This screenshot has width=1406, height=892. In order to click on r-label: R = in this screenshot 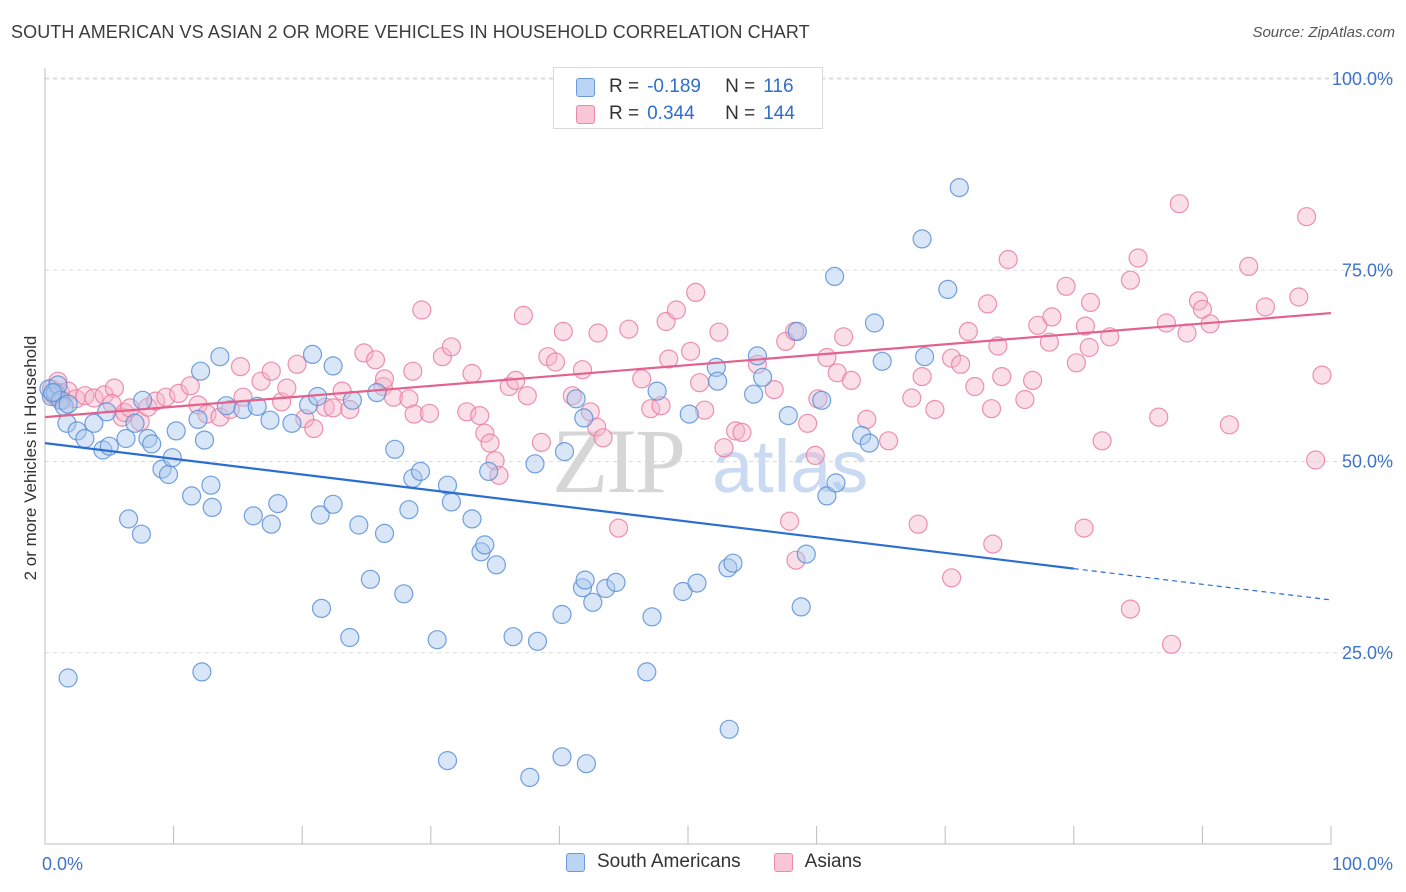, I will do `click(624, 113)`.